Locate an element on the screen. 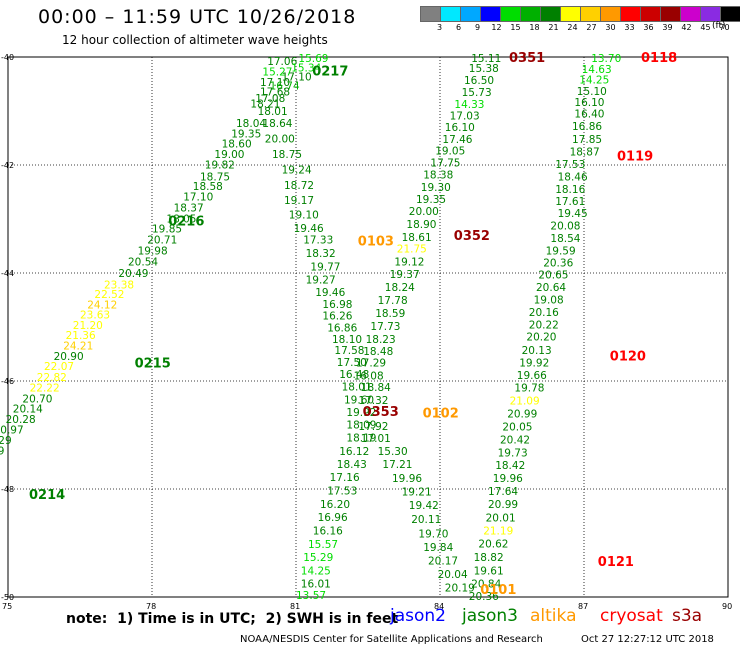 This screenshot has height=650, width=740. swh-value: 16.01 is located at coordinates (316, 585).